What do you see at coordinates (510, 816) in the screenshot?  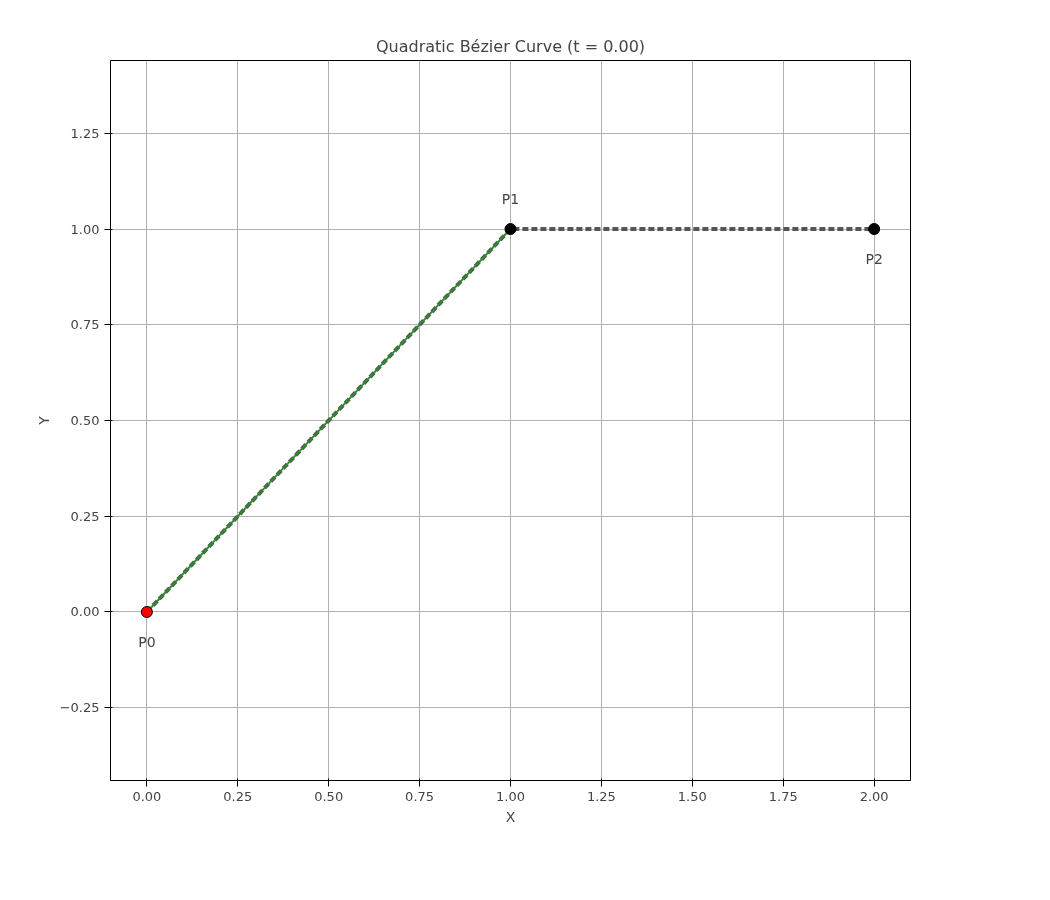 I see `x-axis-title: X` at bounding box center [510, 816].